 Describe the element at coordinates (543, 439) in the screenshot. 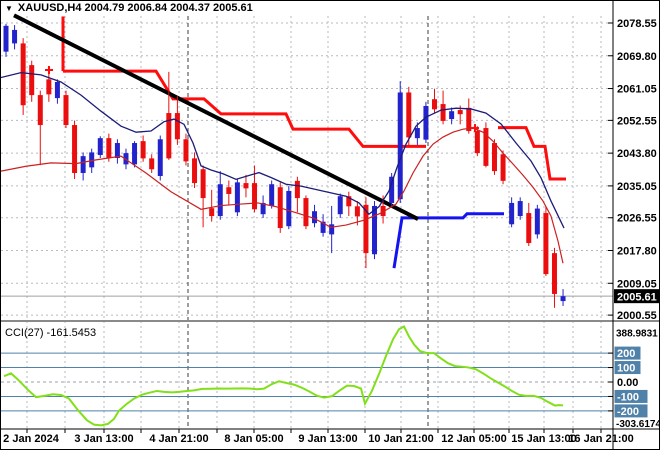

I see `time-axis-label: 15 Jan 13:00` at that location.